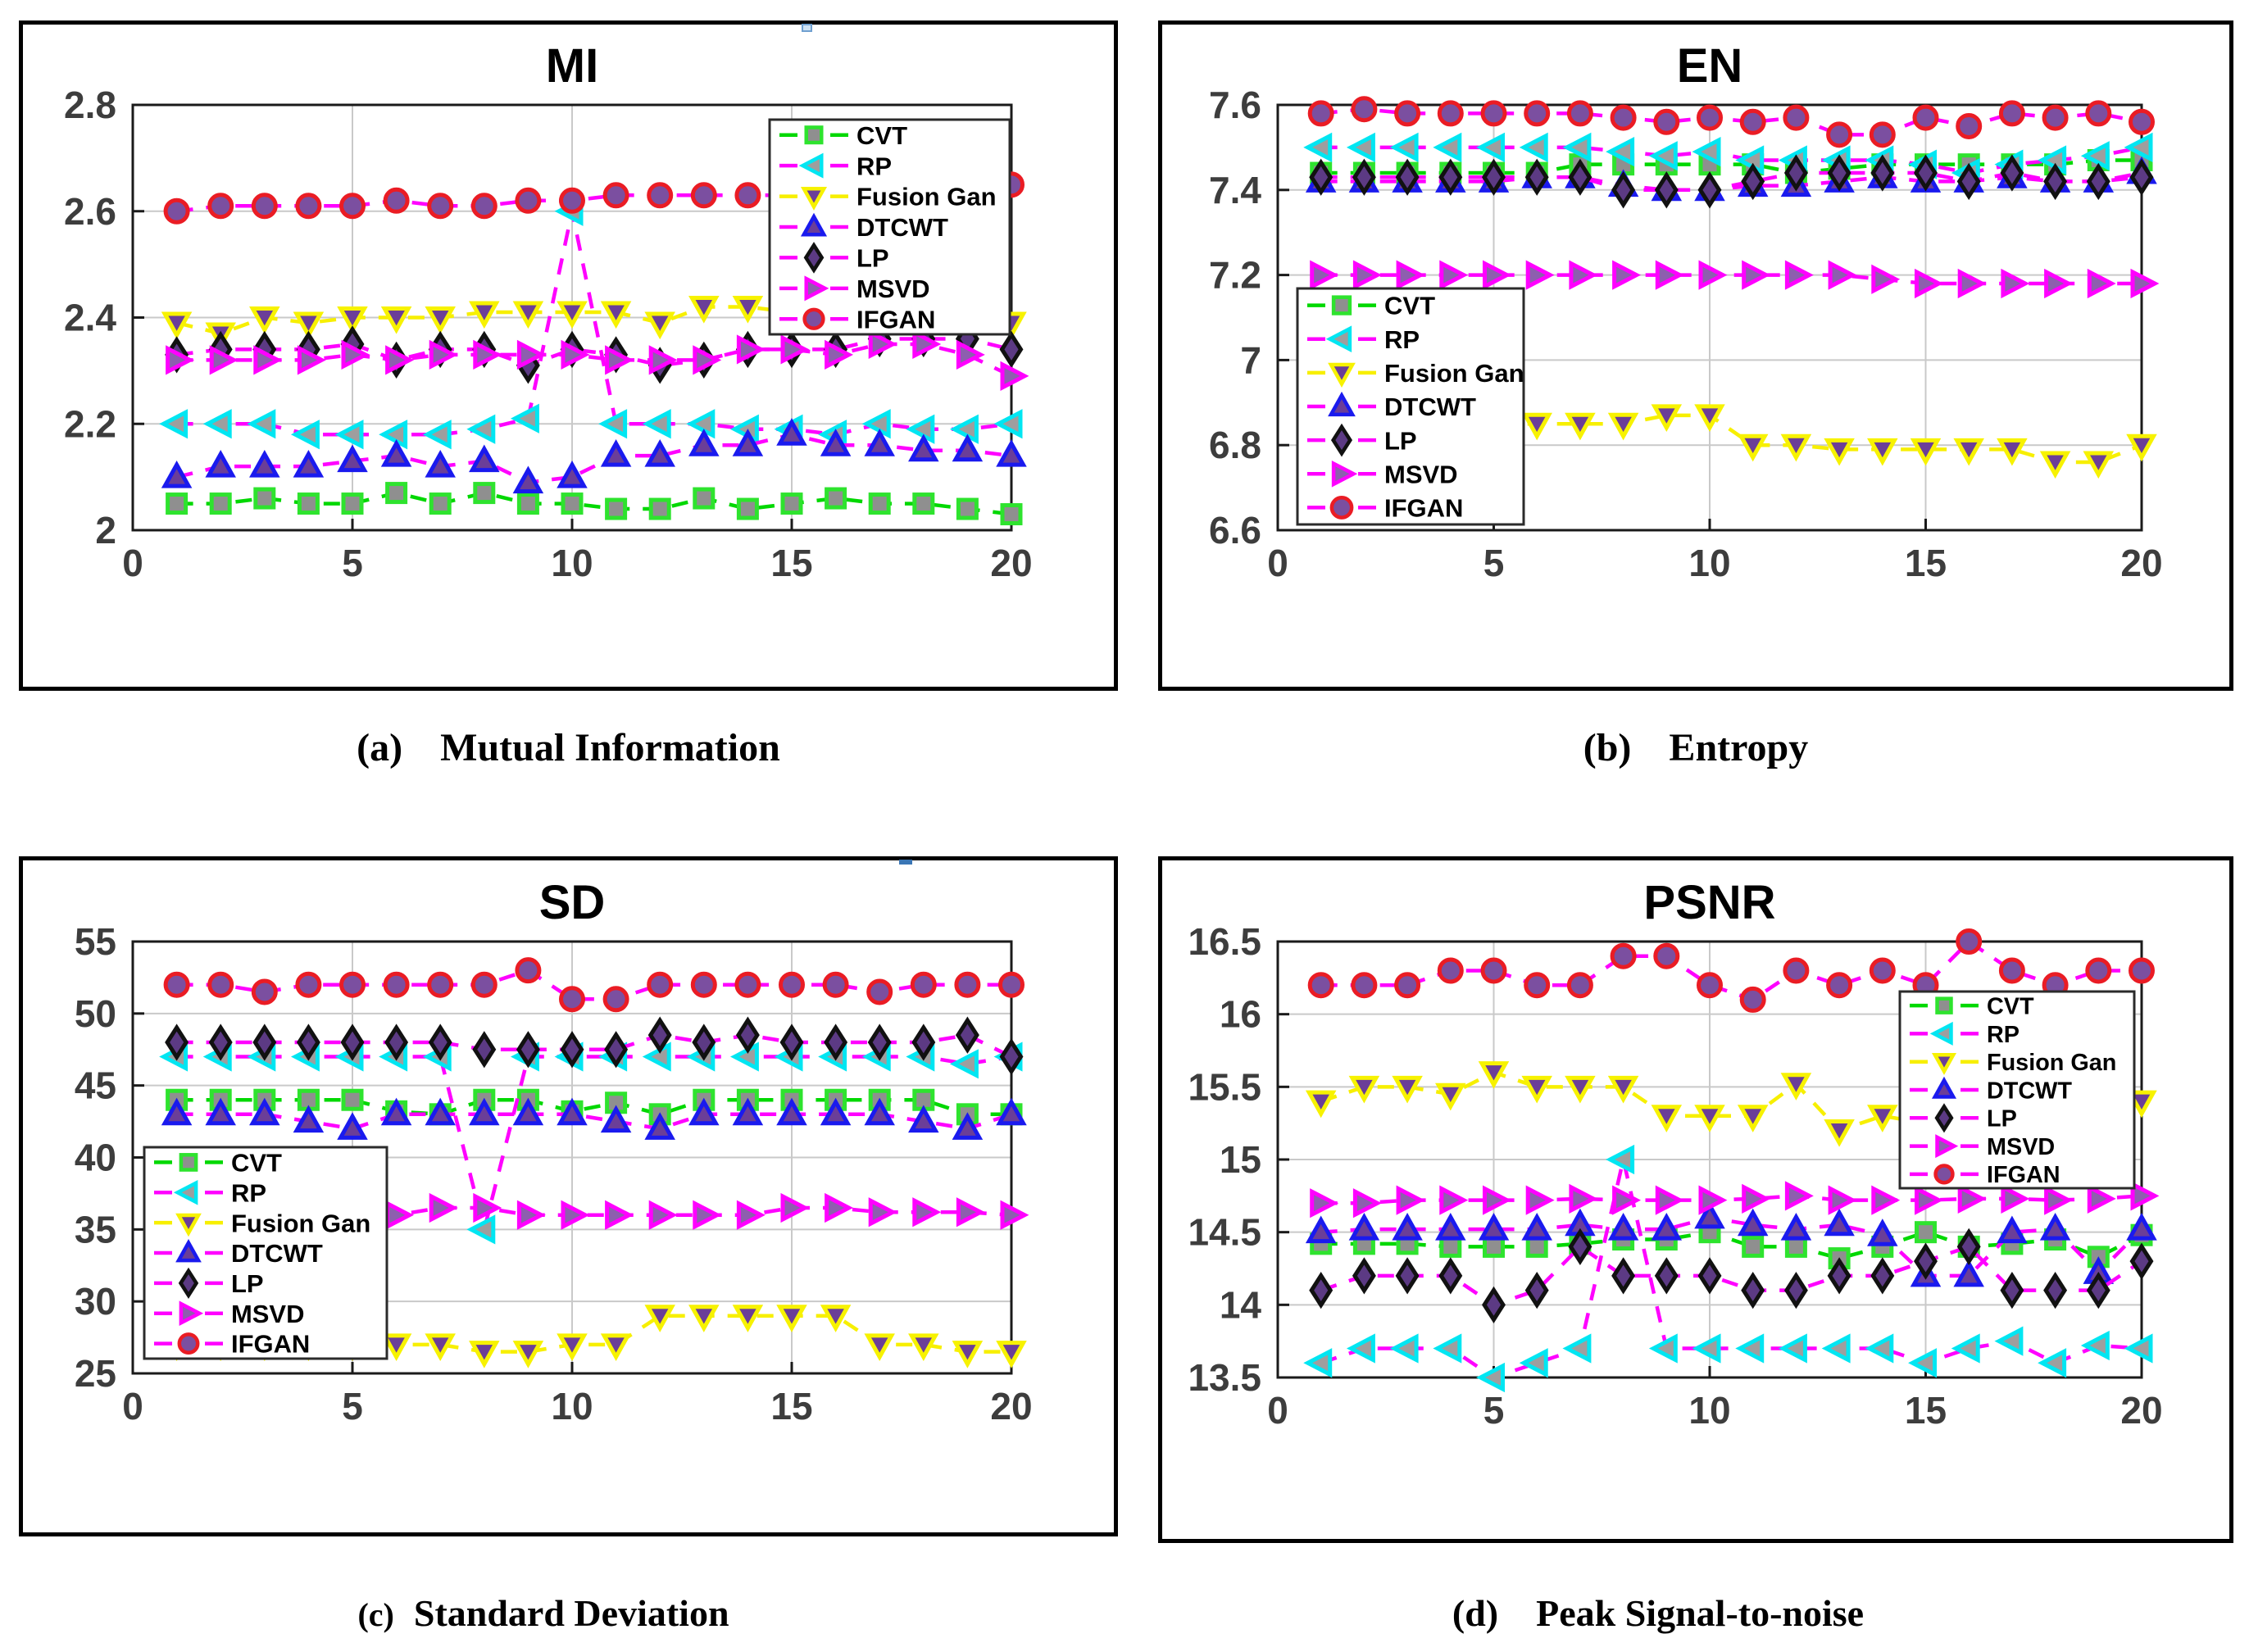  I want to click on caption-a-text: Mutual Information, so click(610, 747).